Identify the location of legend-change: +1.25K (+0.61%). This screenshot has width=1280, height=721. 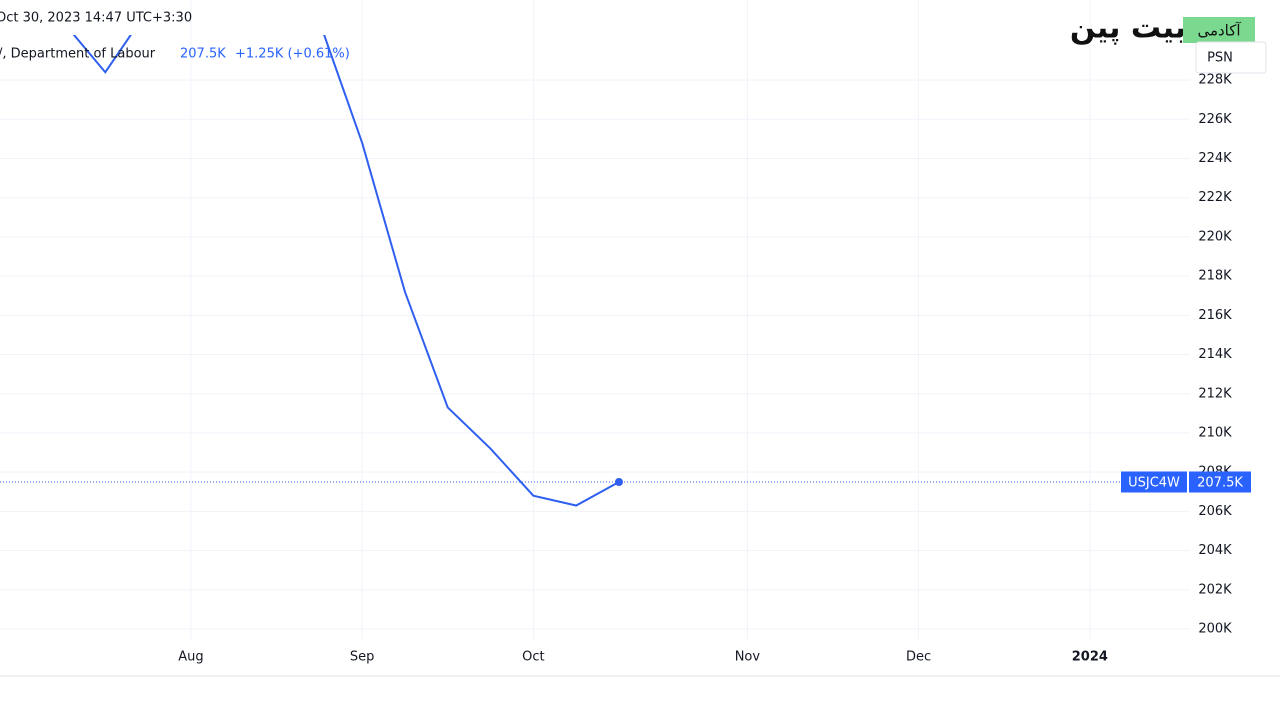
(292, 54).